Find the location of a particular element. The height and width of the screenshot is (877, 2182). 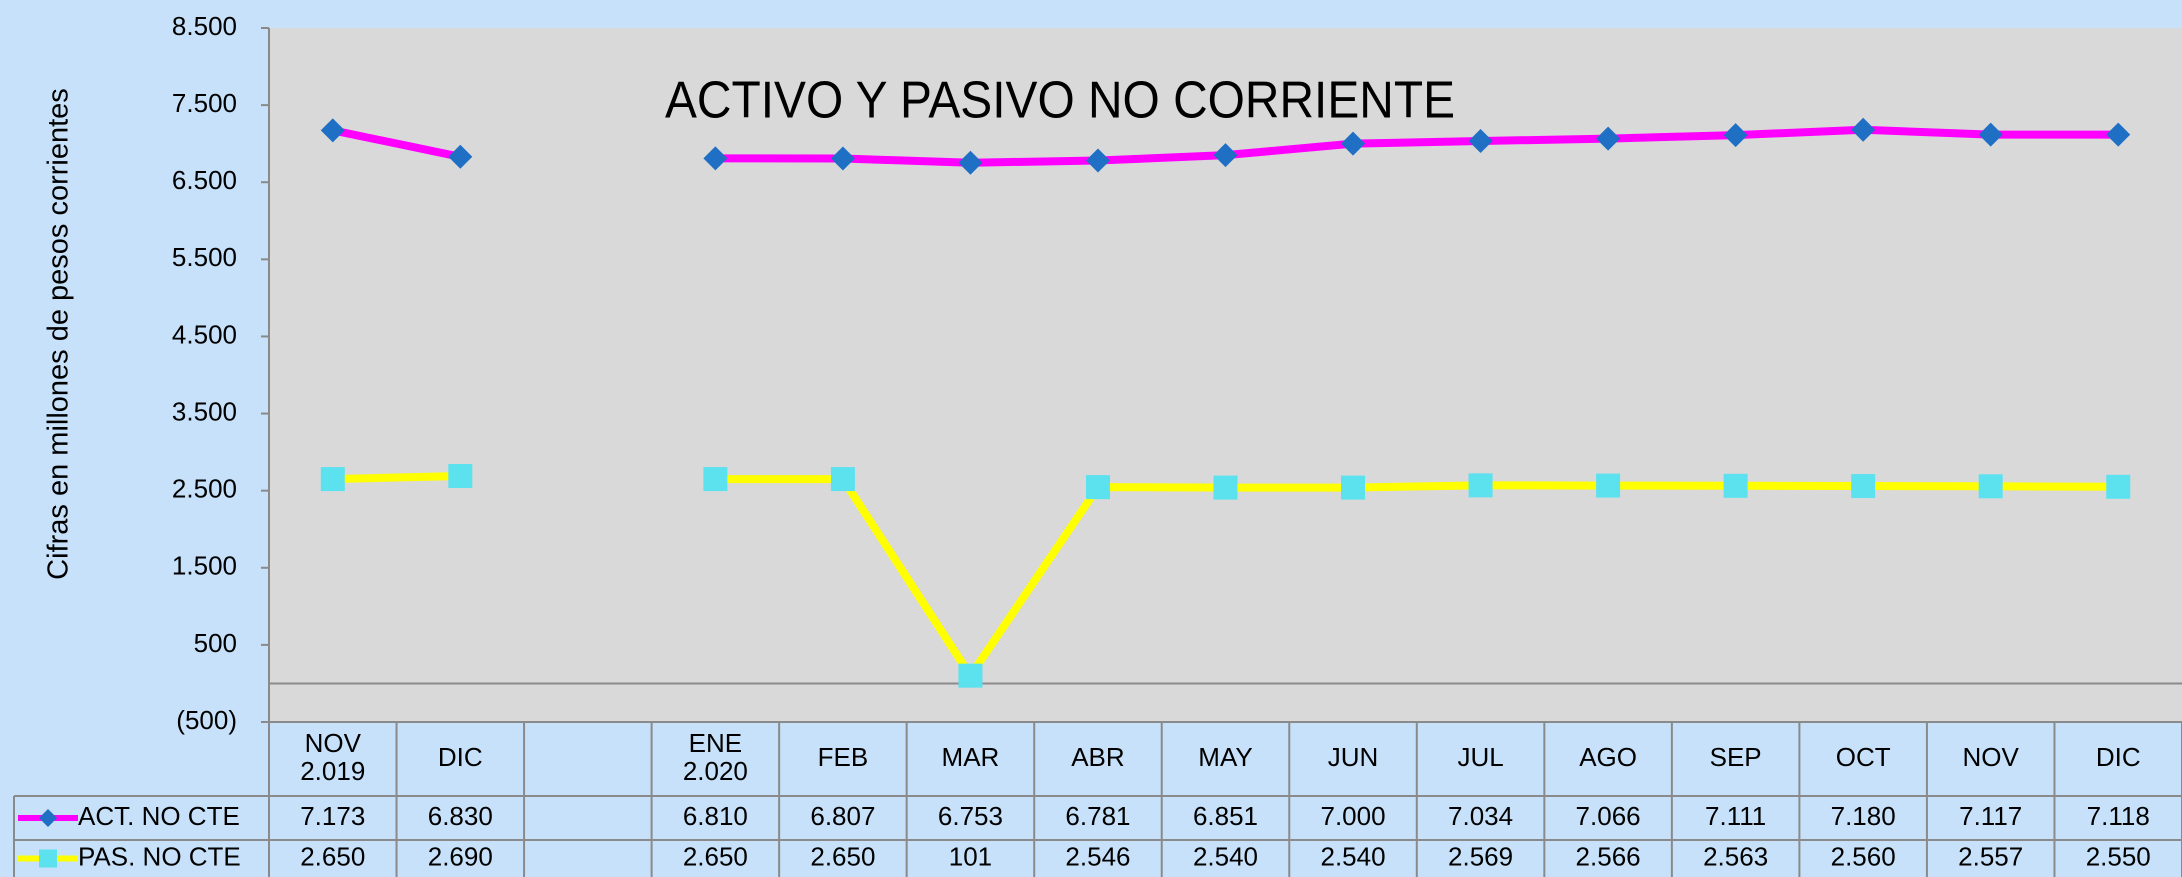

data-label: 2.560 is located at coordinates (1863, 856).